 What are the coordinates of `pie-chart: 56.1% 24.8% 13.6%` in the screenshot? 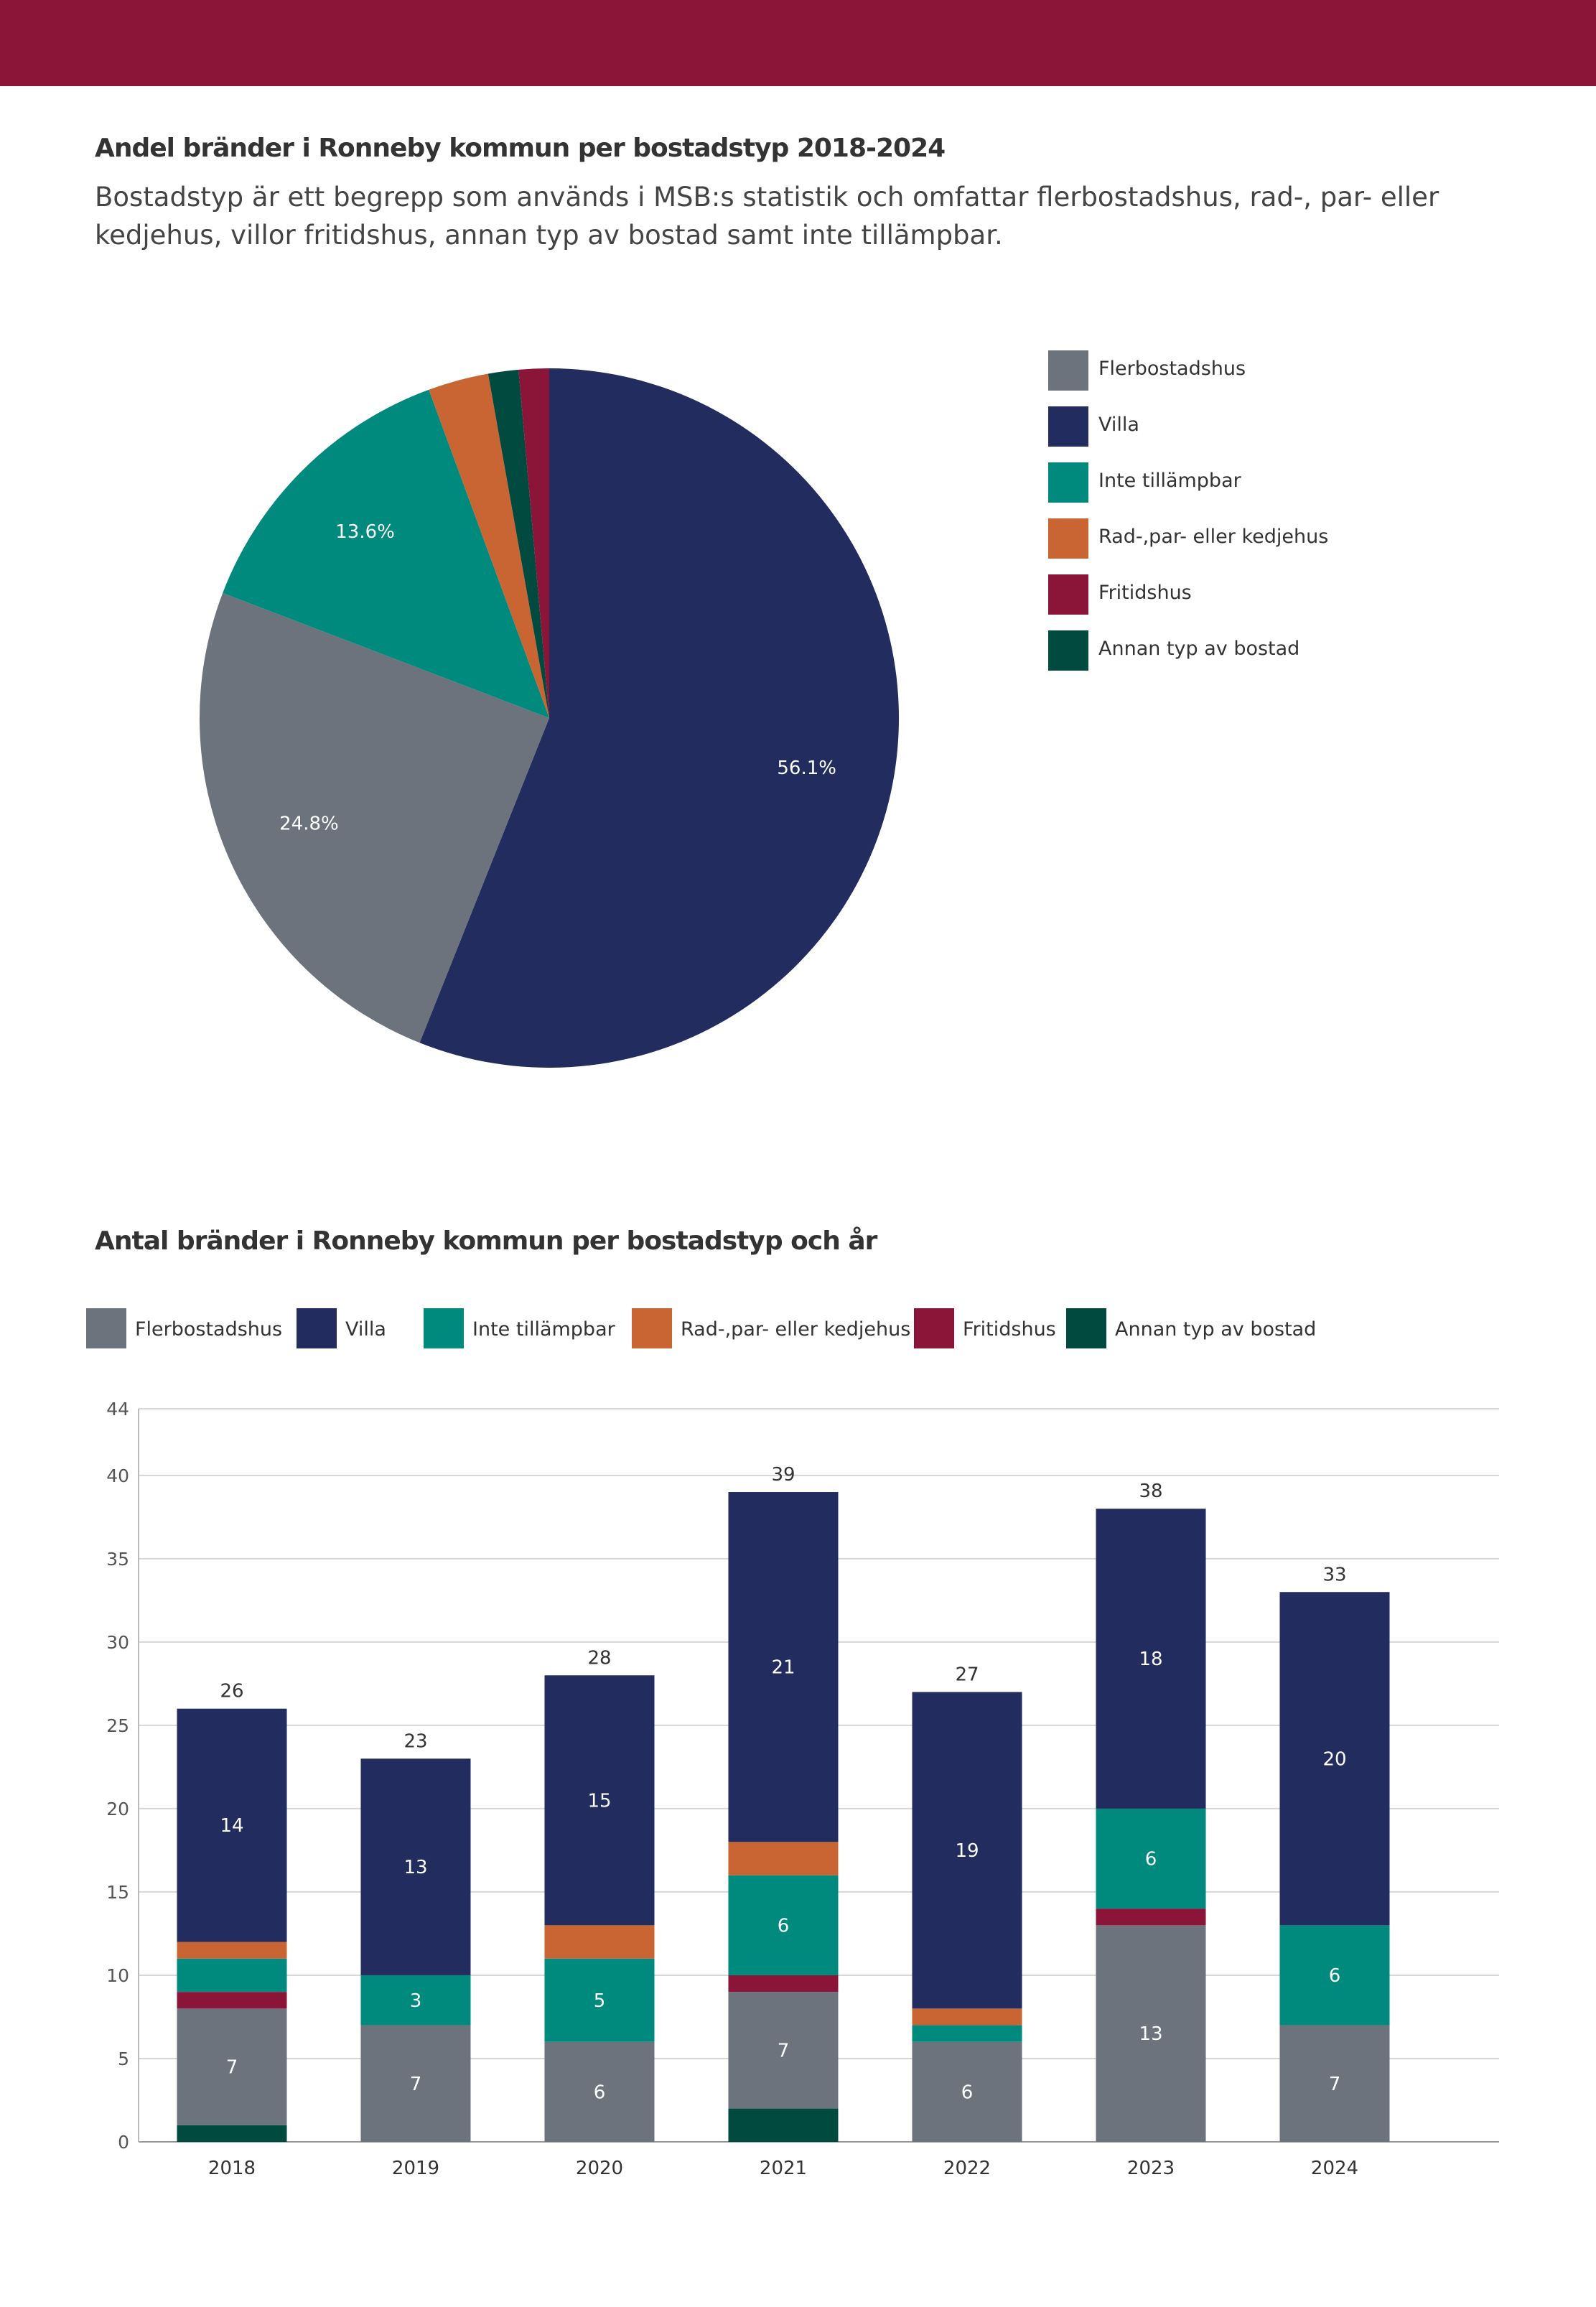 It's located at (549, 718).